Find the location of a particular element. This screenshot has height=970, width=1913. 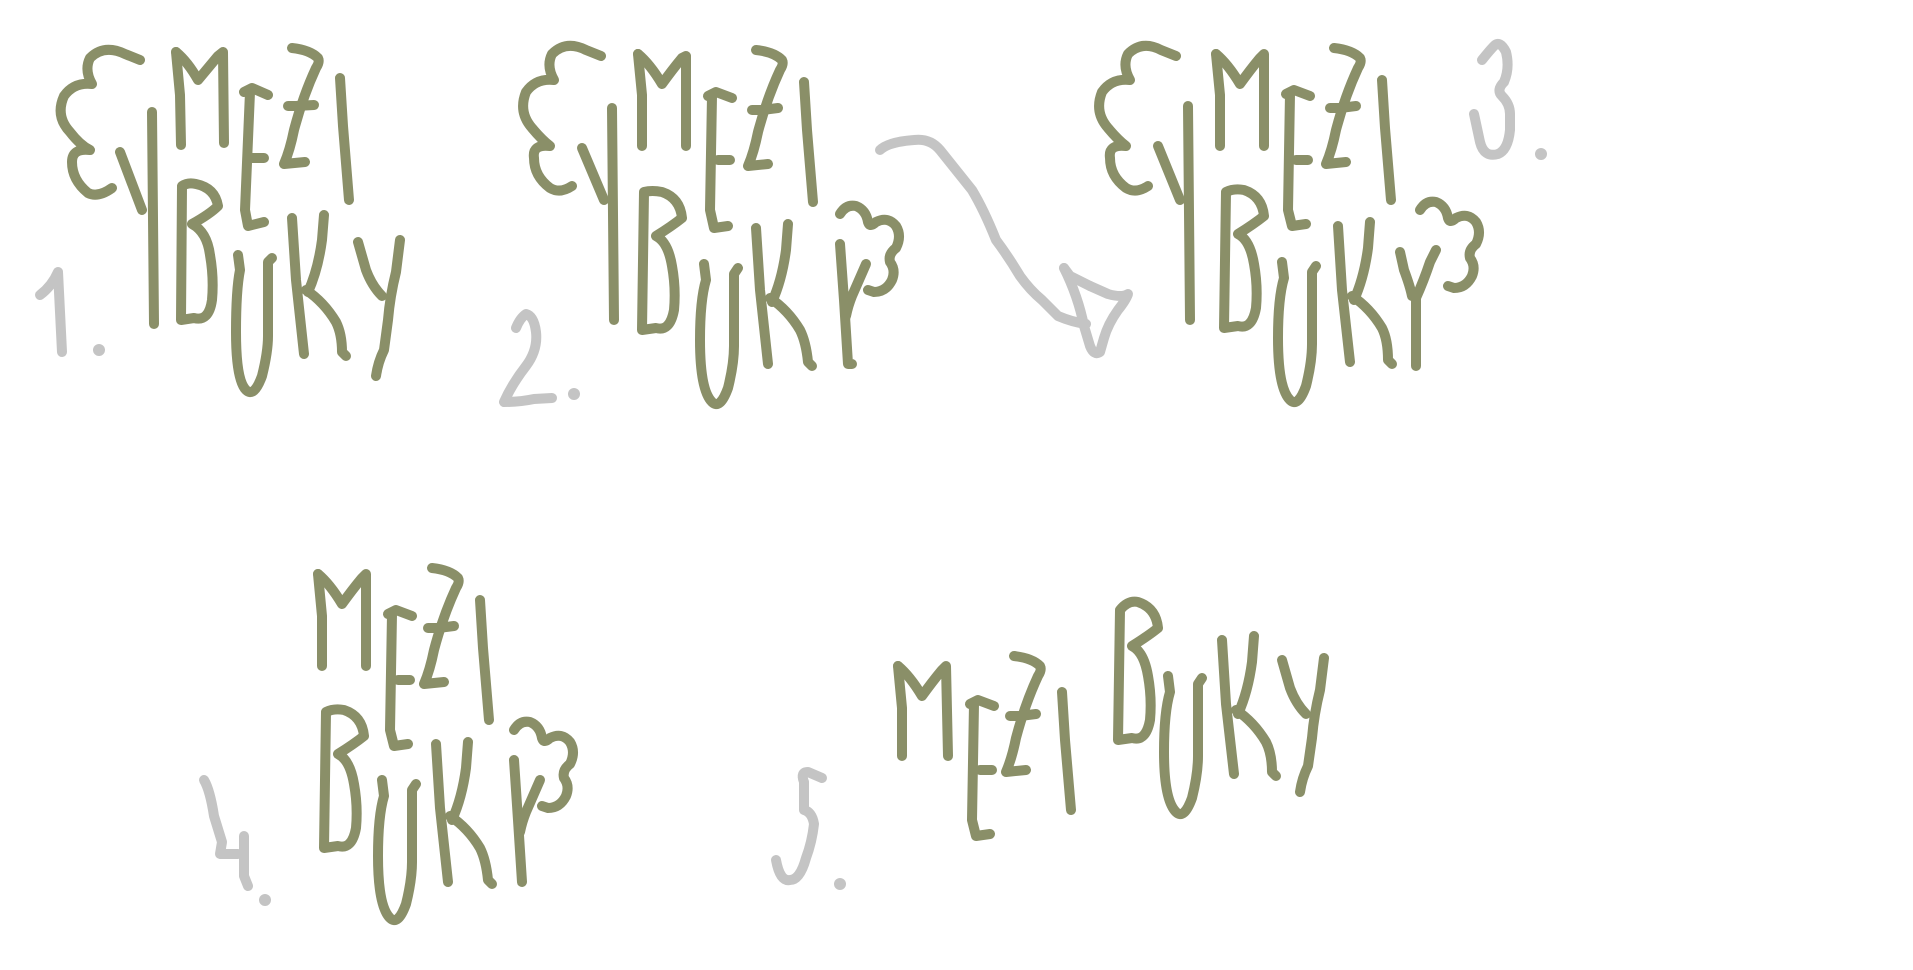

sketch-3-number-label is located at coordinates (1492, 99).